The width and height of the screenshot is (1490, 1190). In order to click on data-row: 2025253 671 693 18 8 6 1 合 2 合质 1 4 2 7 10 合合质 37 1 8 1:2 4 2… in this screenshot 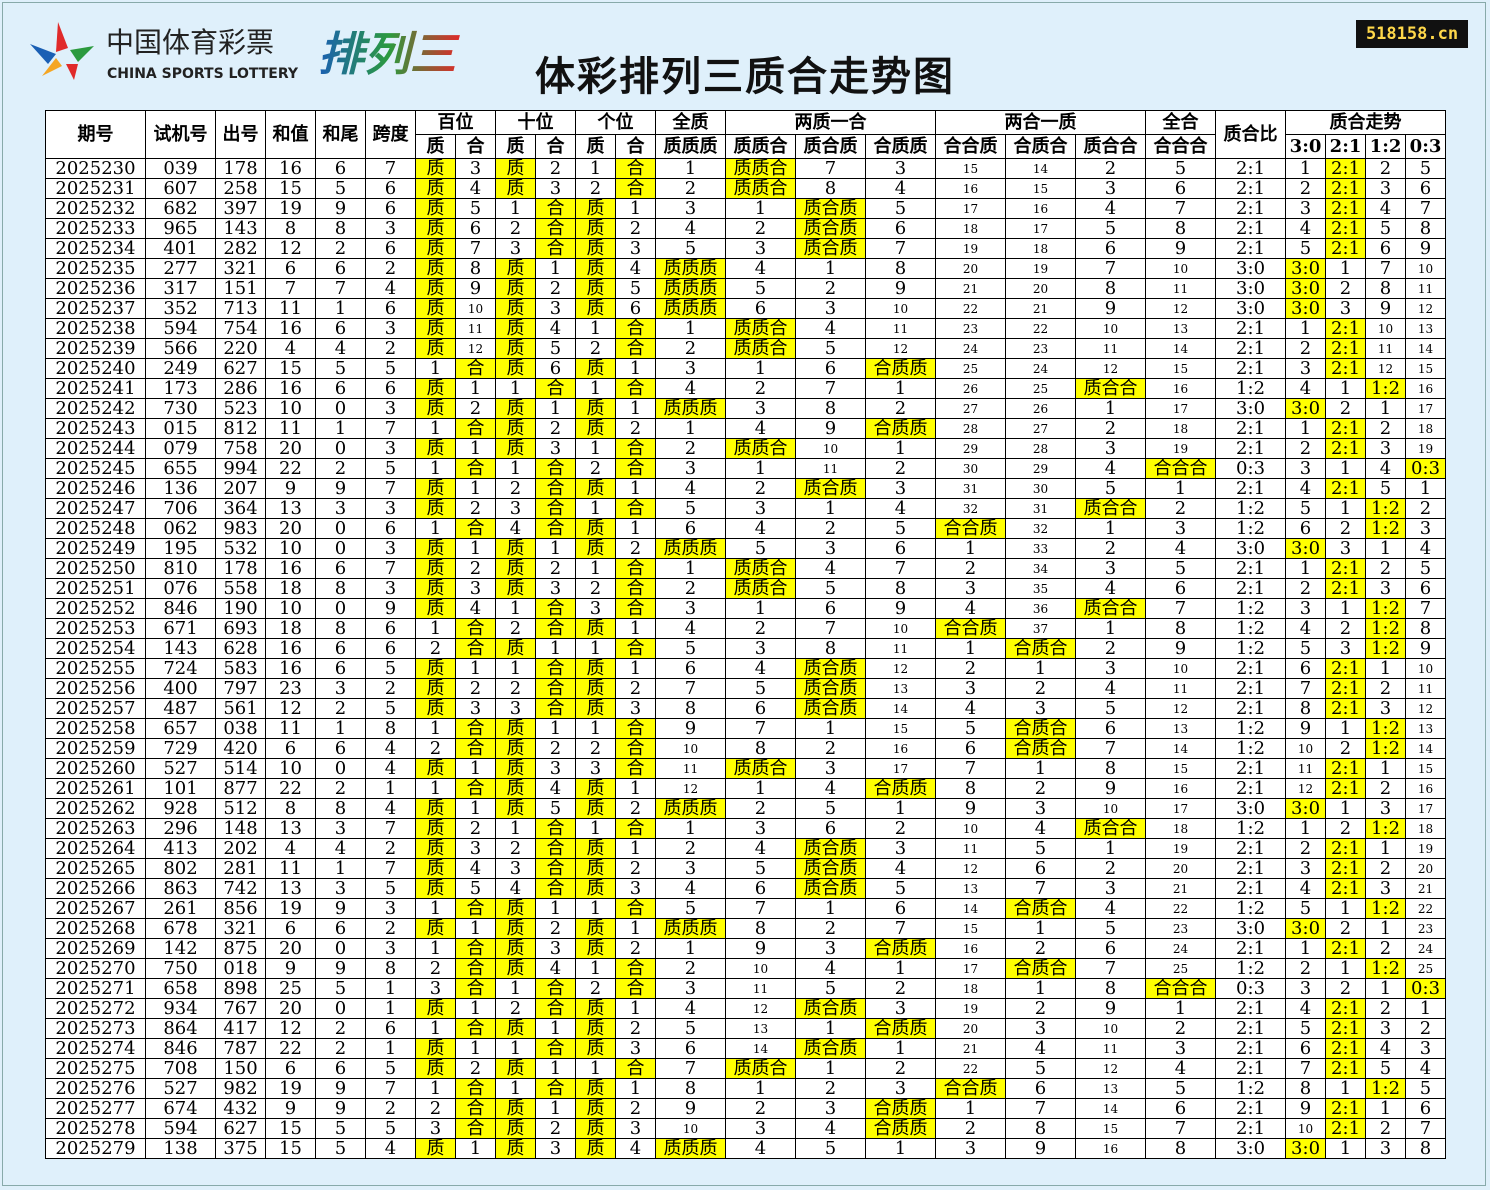, I will do `click(746, 628)`.